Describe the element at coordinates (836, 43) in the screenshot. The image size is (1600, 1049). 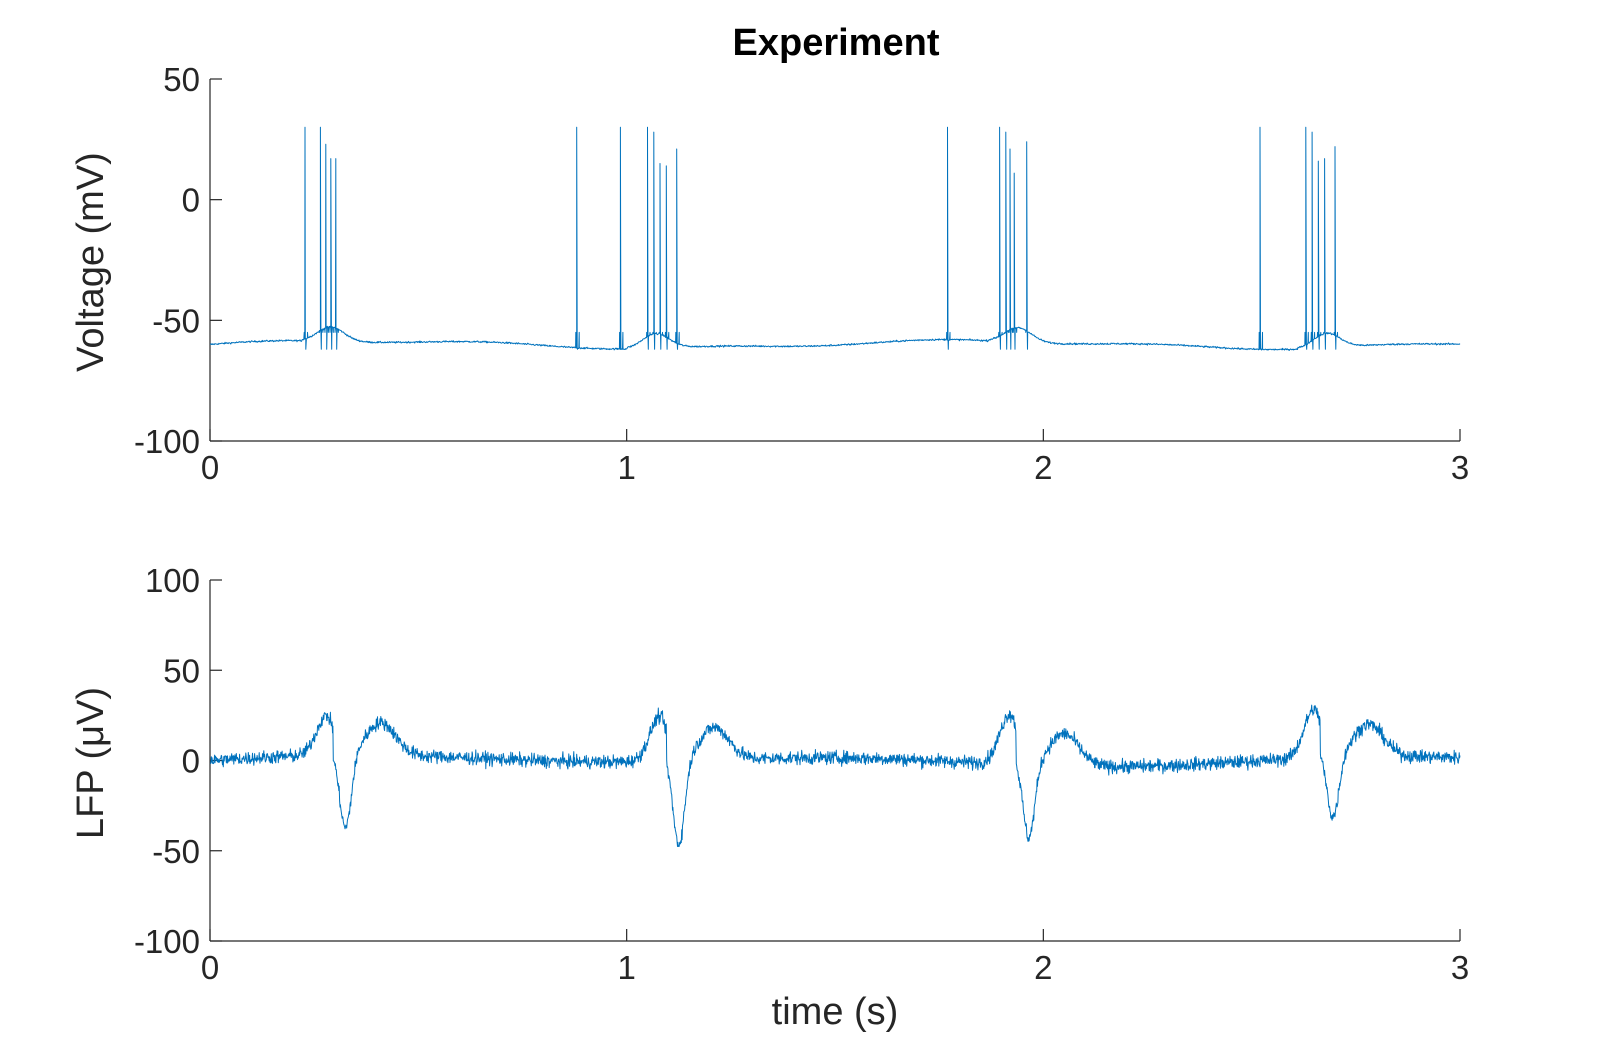
I see `chart-title: Experiment` at that location.